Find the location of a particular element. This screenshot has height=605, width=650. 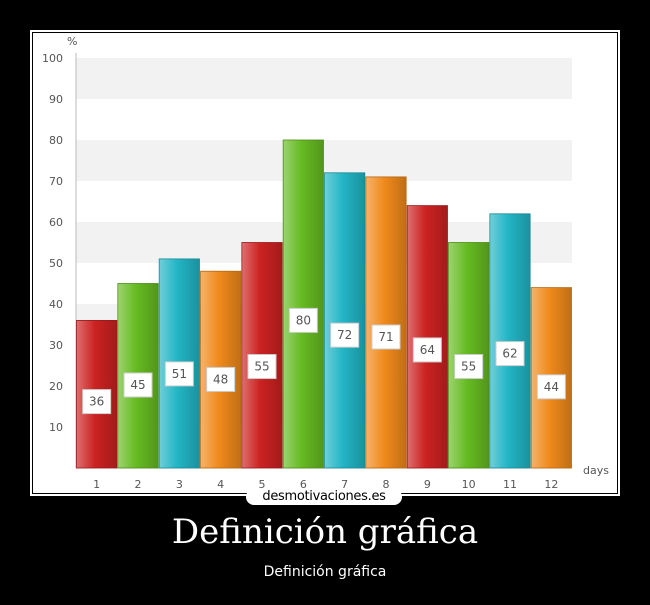

y-tick-label: 10 is located at coordinates (56, 427).